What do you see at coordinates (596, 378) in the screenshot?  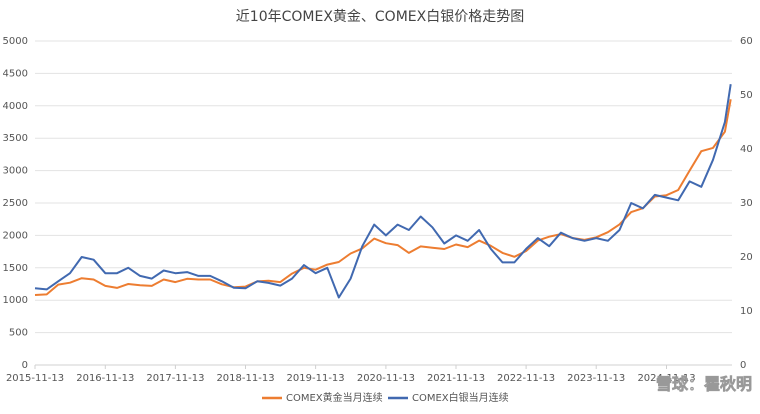 I see `x-tick-label: 2023-11-13` at bounding box center [596, 378].